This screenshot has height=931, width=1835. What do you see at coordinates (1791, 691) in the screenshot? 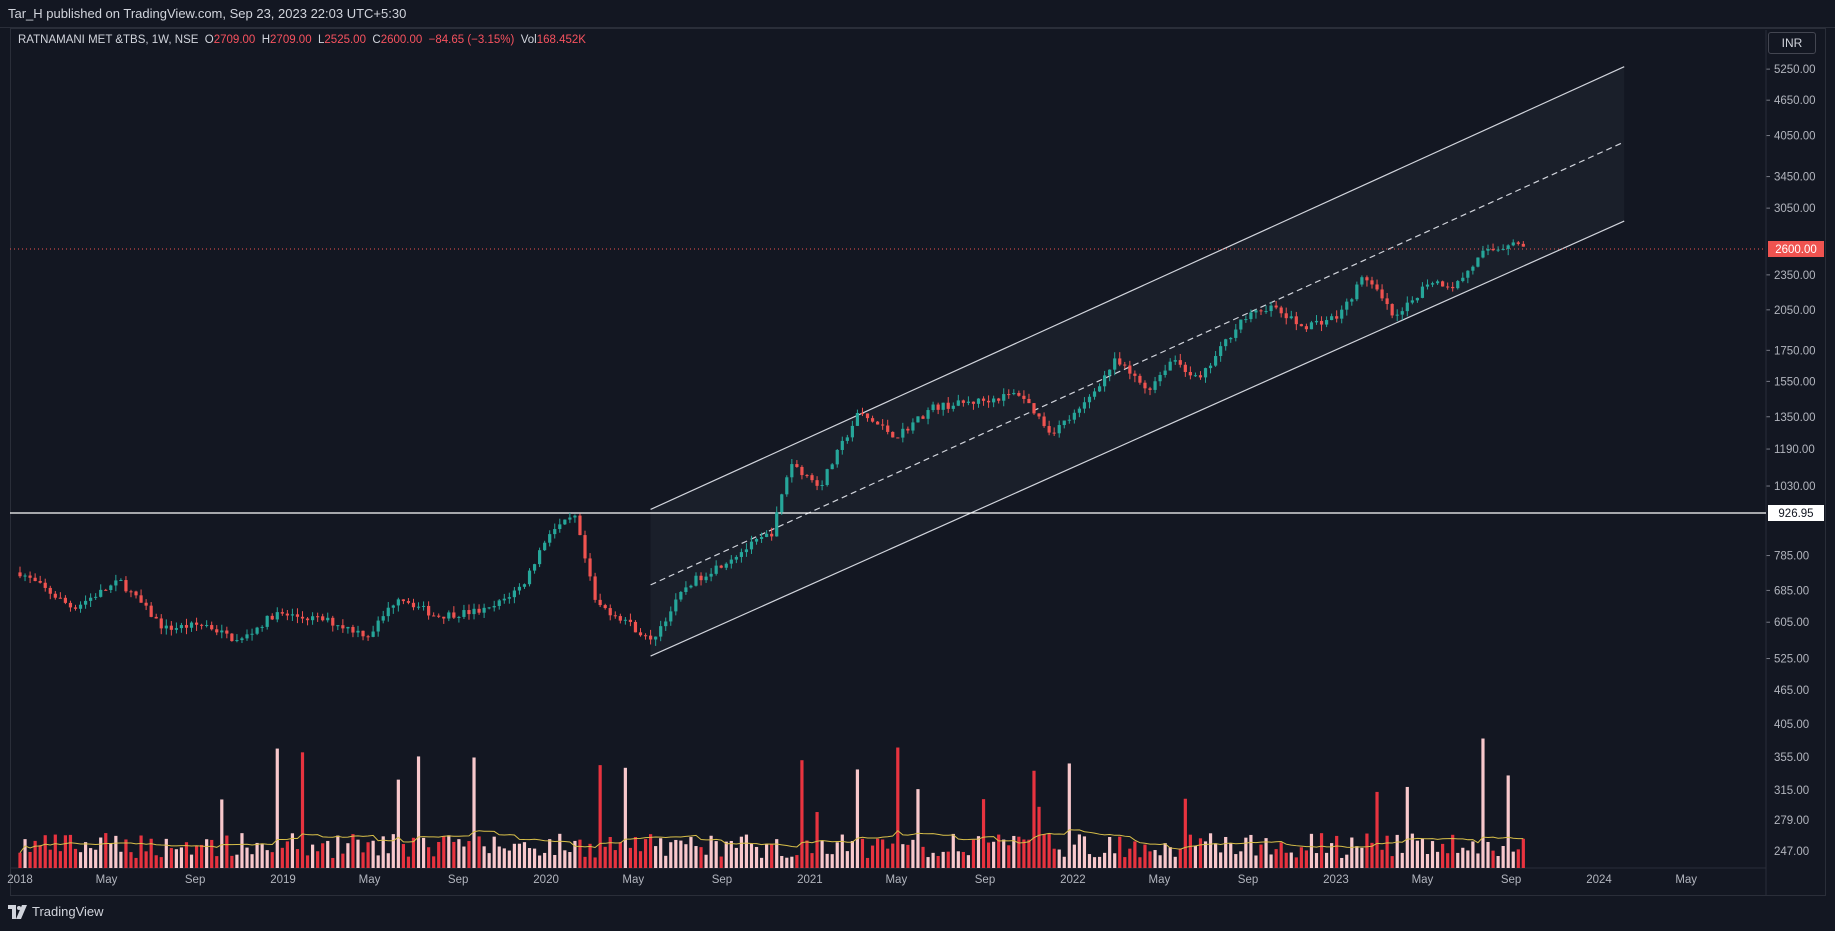
I see `y-tick-label: 465.00` at bounding box center [1791, 691].